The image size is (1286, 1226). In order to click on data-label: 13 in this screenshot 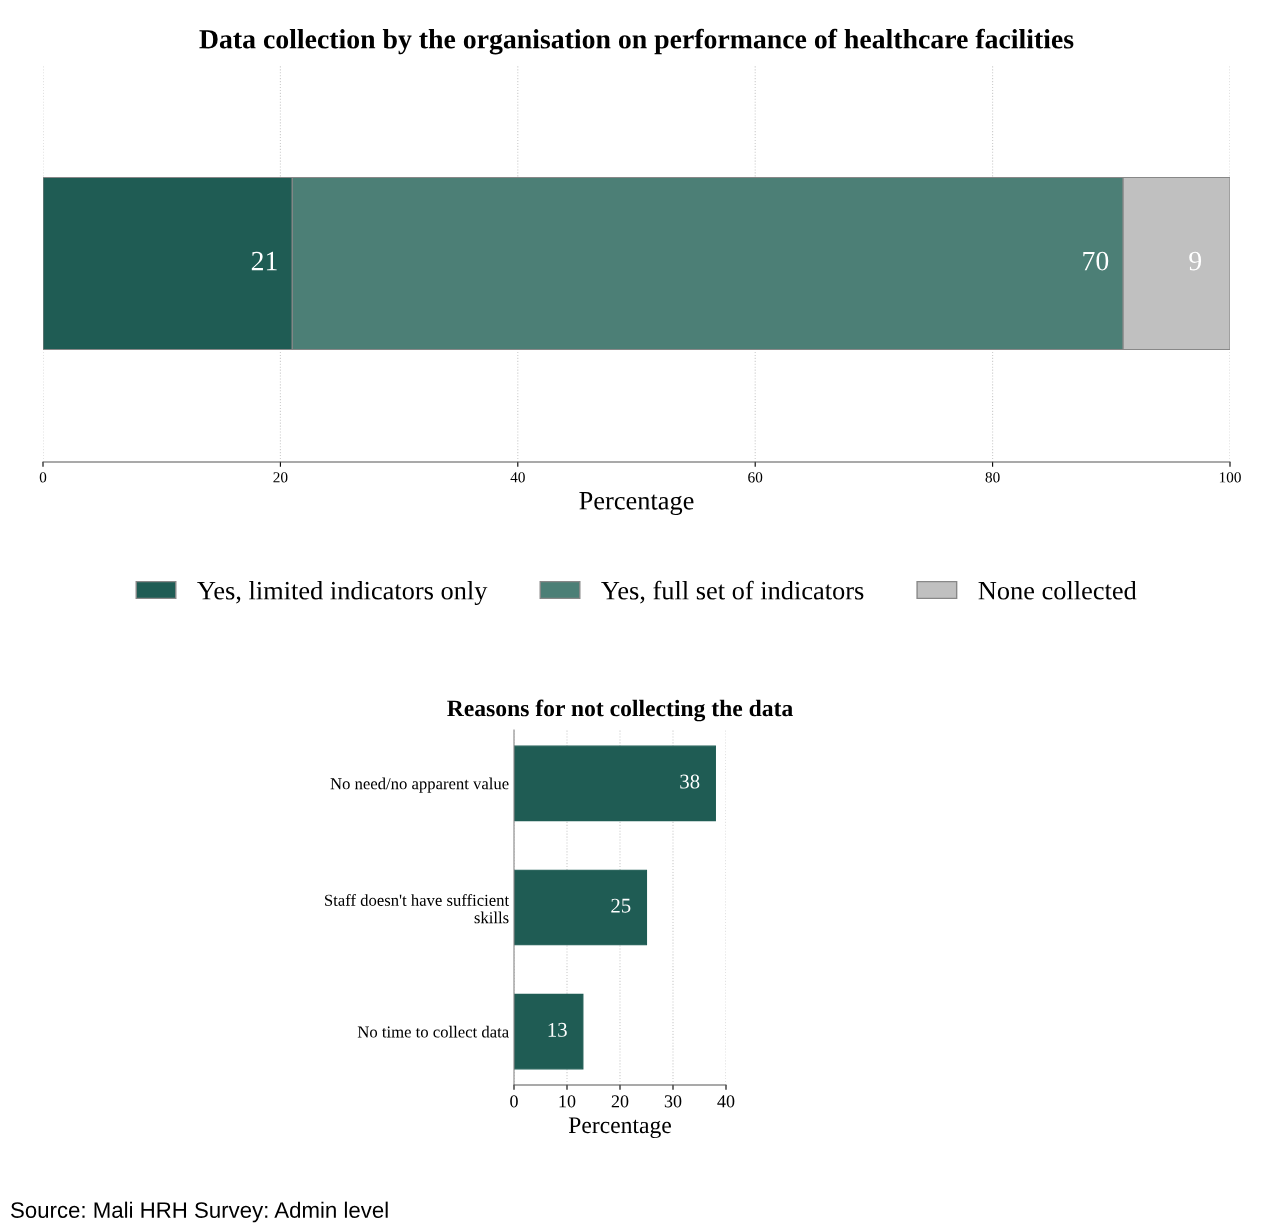, I will do `click(557, 1029)`.